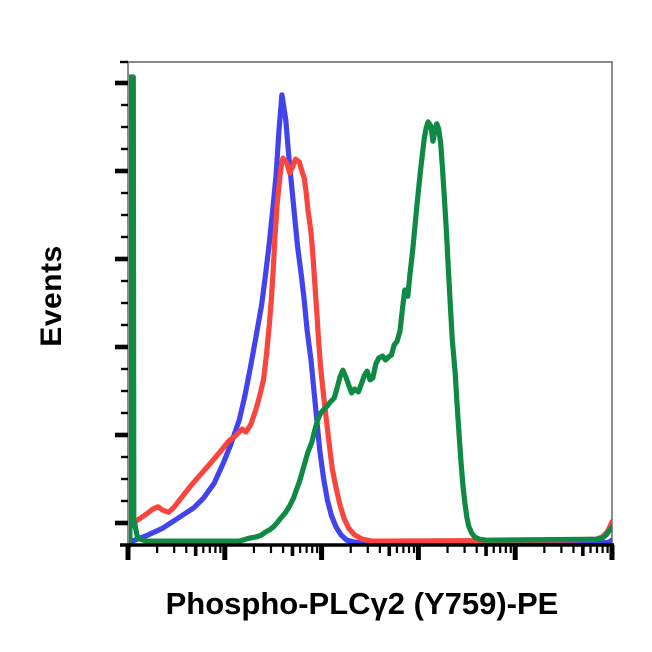 This screenshot has width=652, height=652. Describe the element at coordinates (51, 296) in the screenshot. I see `y-axis-label: Events` at that location.